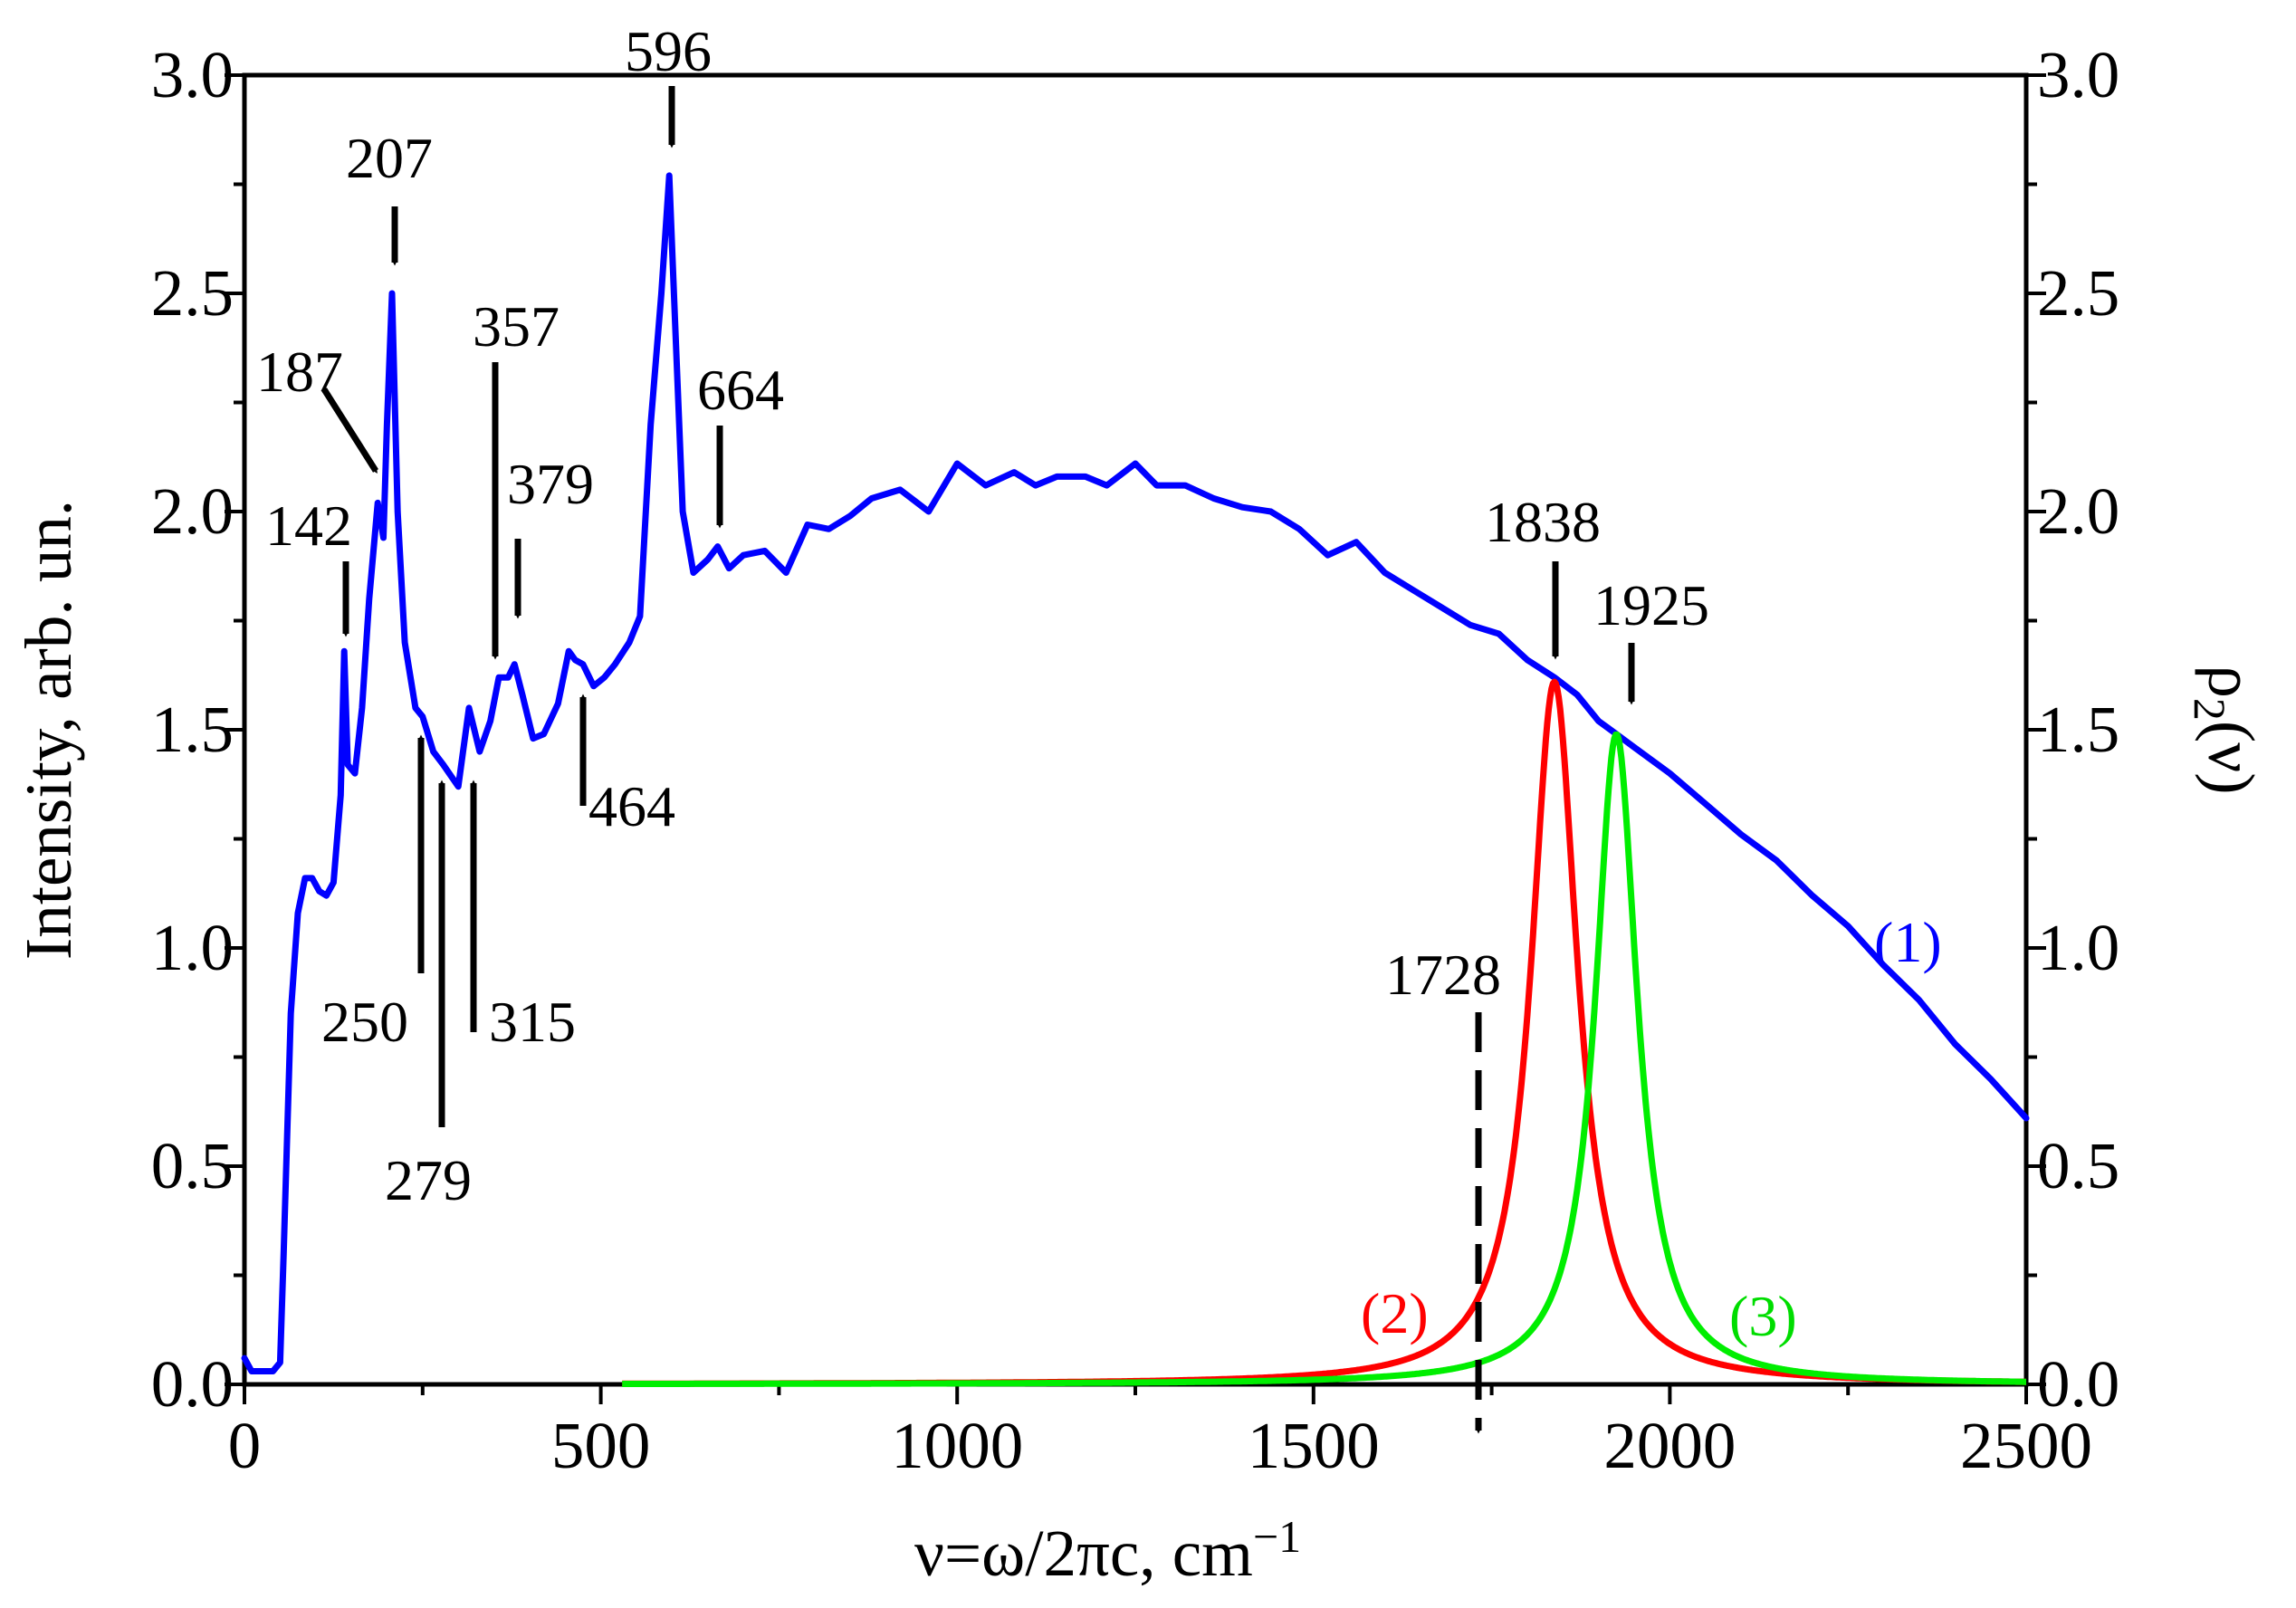 This screenshot has width=2296, height=1608. I want to click on x-axis-title: ν=ω/2πc, cm−1, so click(1107, 1550).